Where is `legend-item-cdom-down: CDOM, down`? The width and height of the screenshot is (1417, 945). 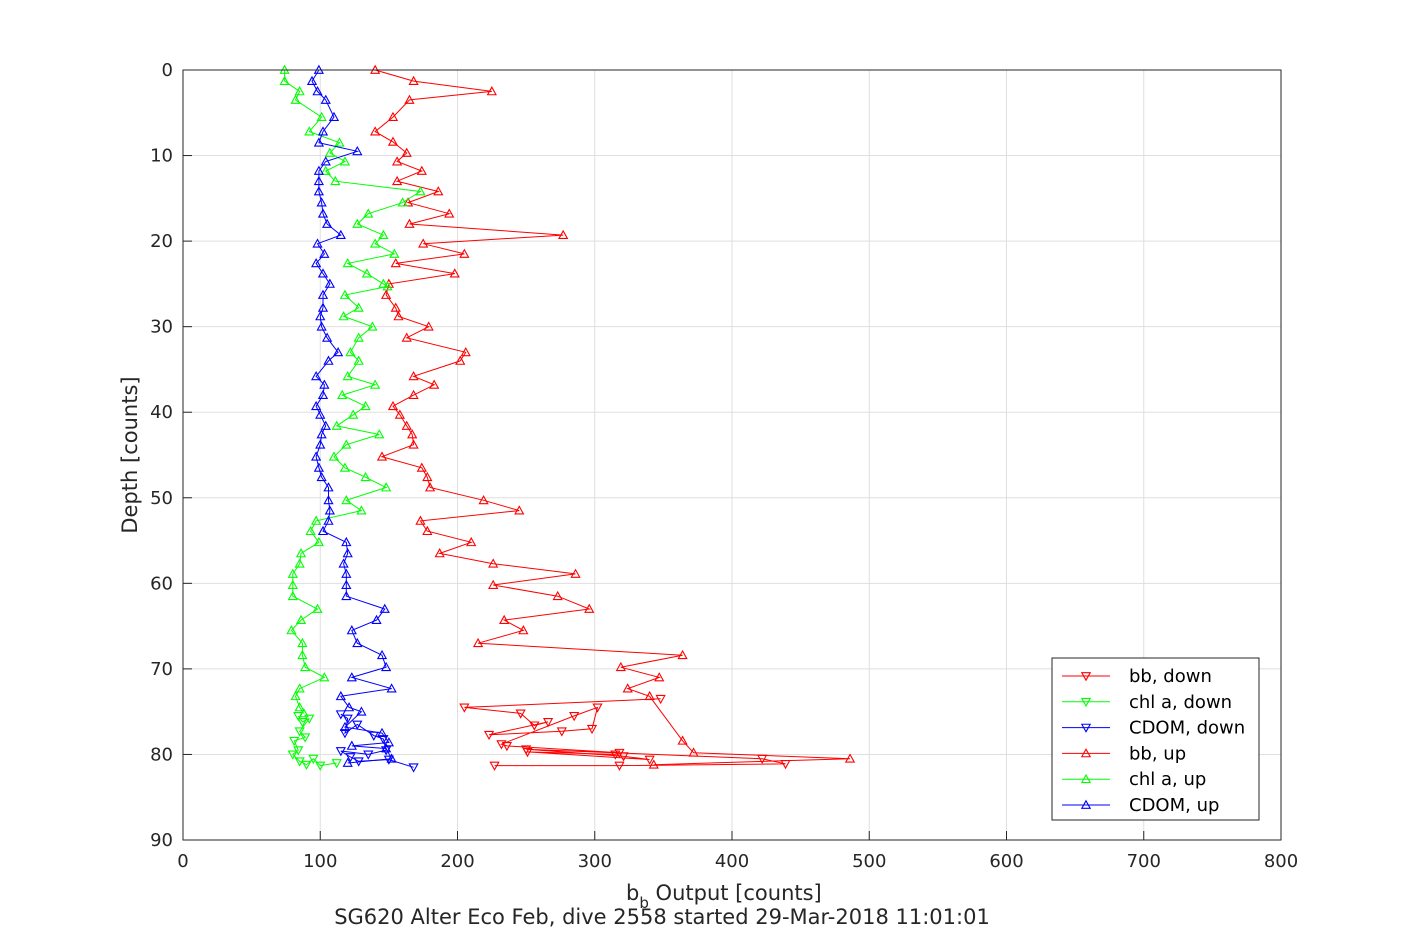
legend-item-cdom-down: CDOM, down is located at coordinates (1153, 728).